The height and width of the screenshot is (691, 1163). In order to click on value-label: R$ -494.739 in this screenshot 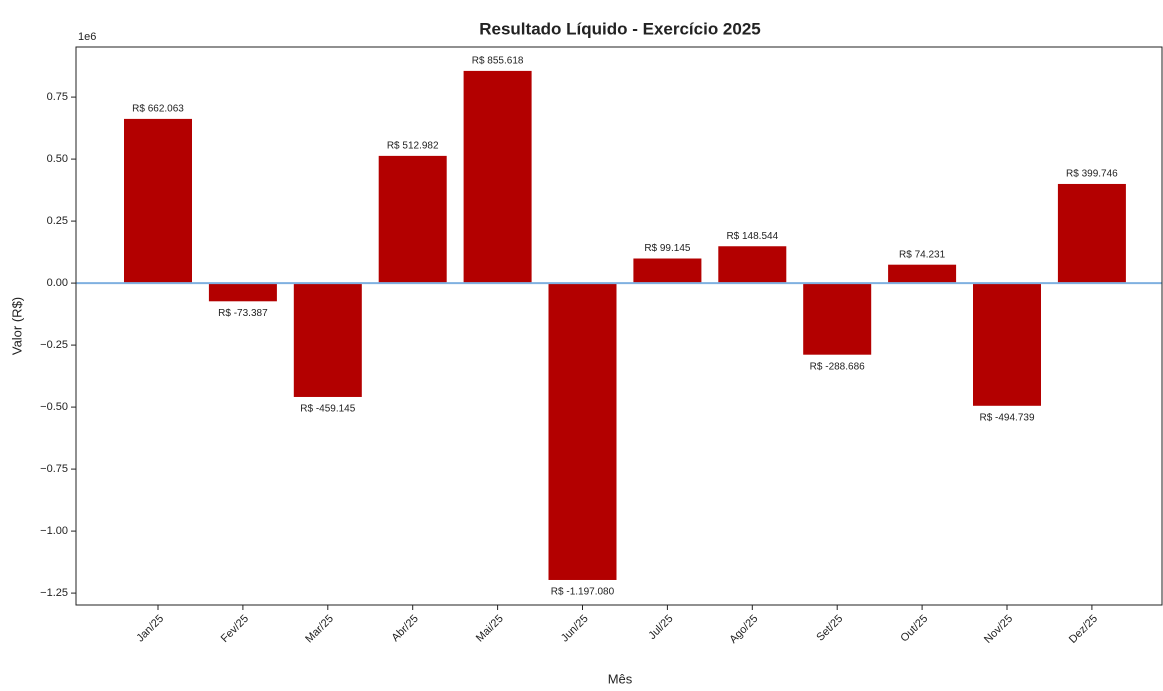, I will do `click(1006, 417)`.